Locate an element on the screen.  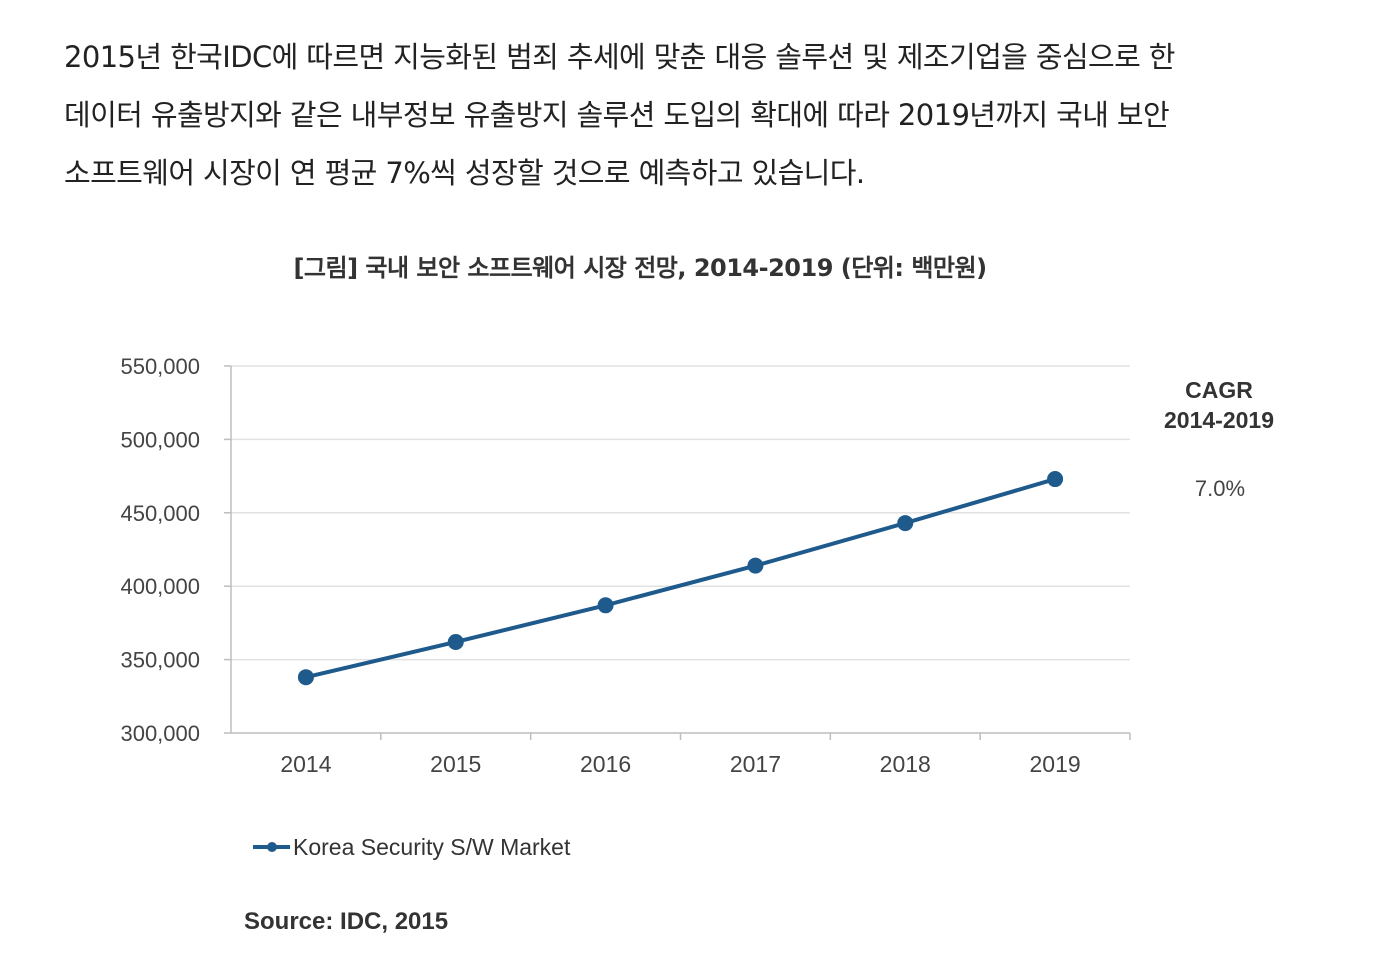
y-tick-label: 550,000 is located at coordinates (160, 366).